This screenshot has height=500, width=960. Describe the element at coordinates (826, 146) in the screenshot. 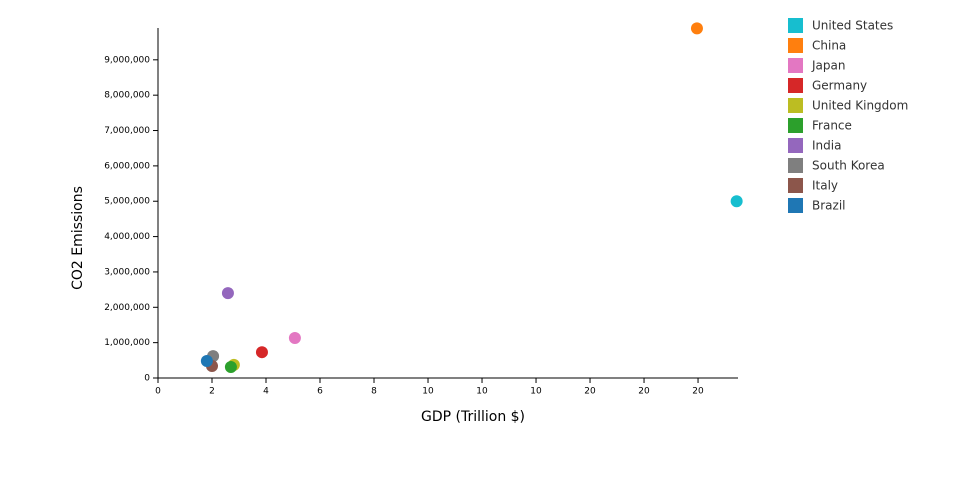

I see `legend-label: India` at that location.